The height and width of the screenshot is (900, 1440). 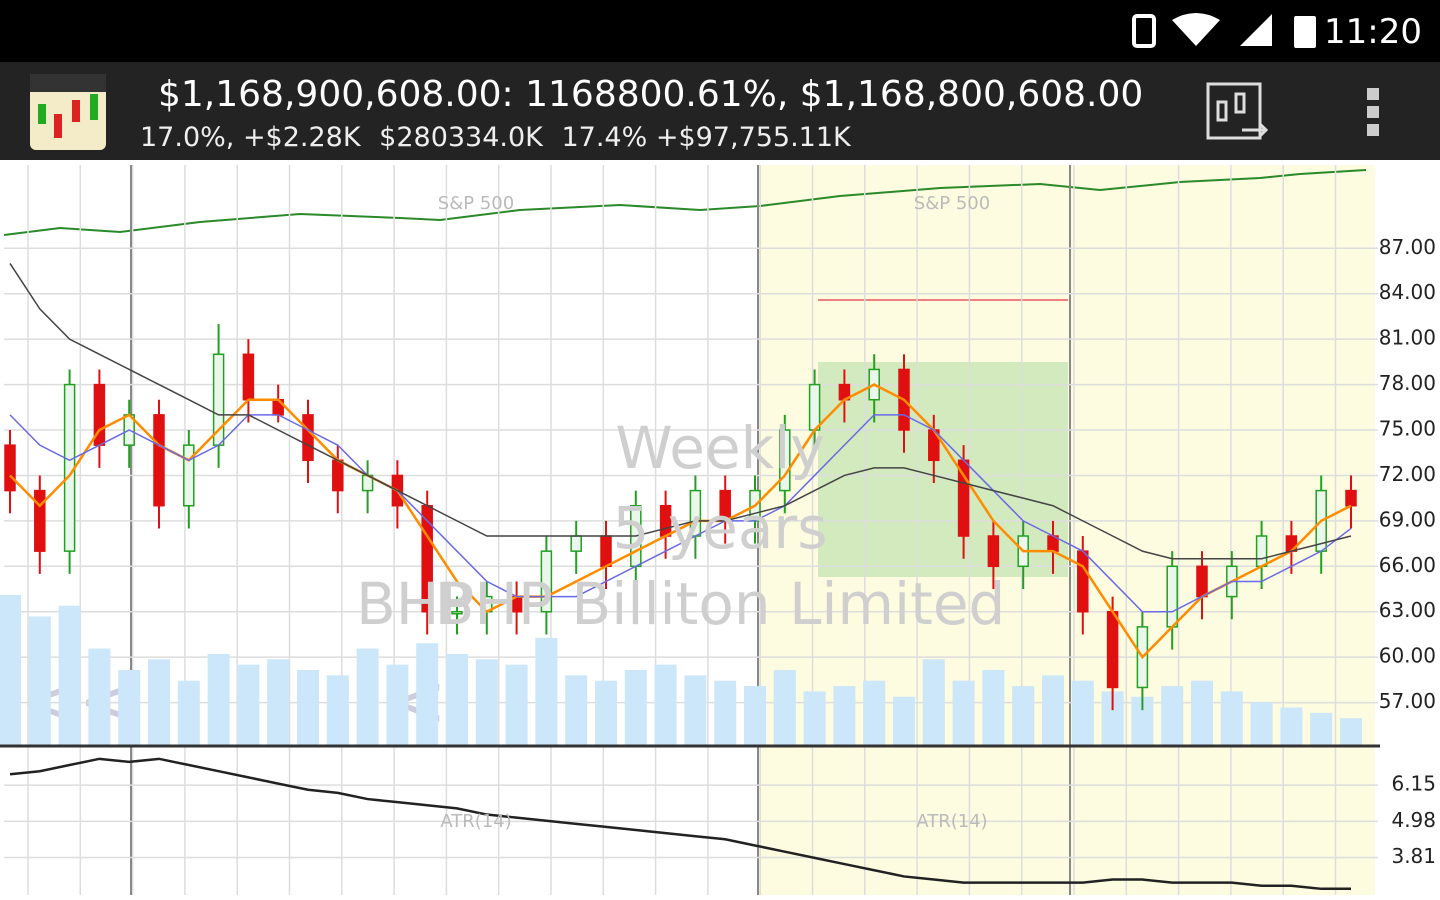 I want to click on y-tick-label: 3.81, so click(x=1413, y=856).